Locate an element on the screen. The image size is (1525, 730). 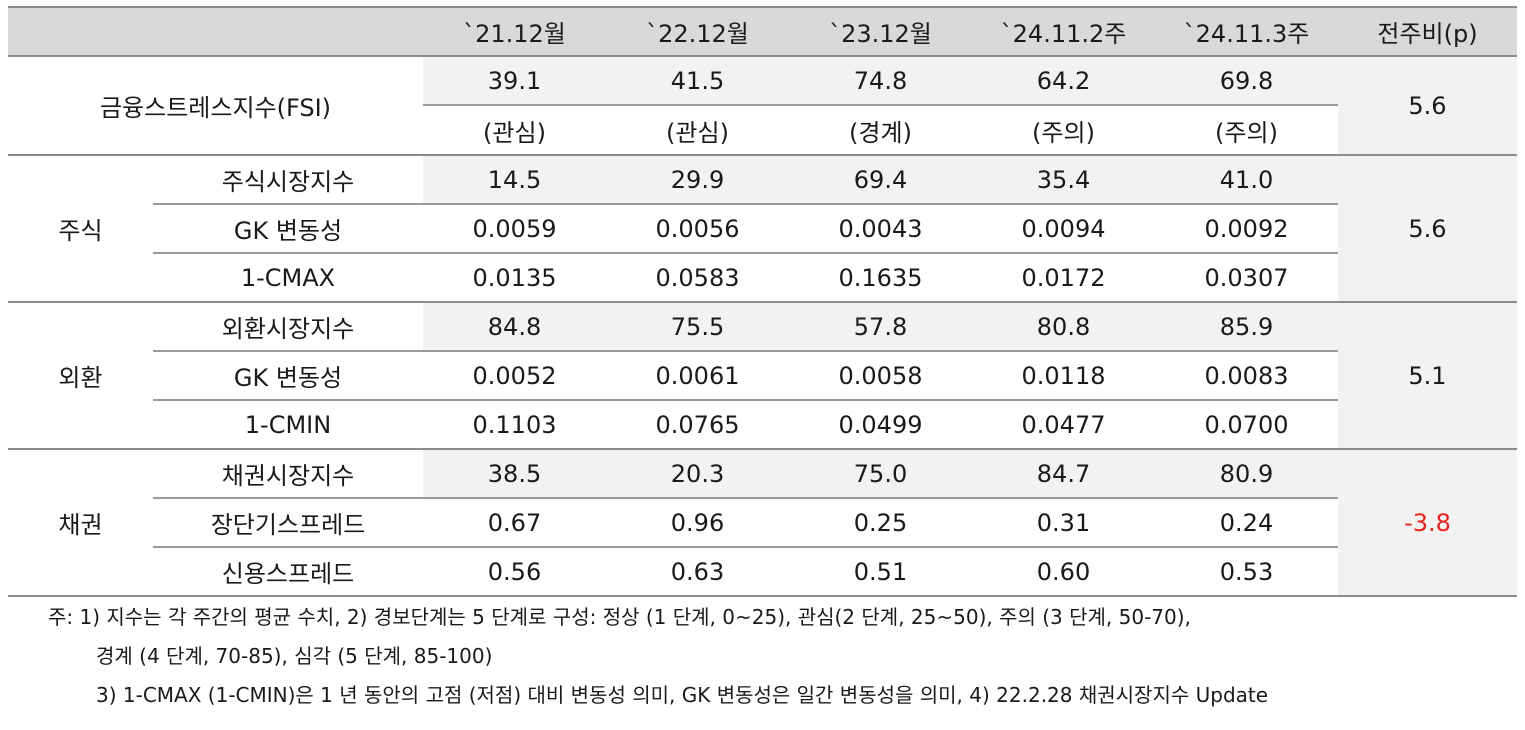
section-change-fx: 5.1 is located at coordinates (1427, 376).